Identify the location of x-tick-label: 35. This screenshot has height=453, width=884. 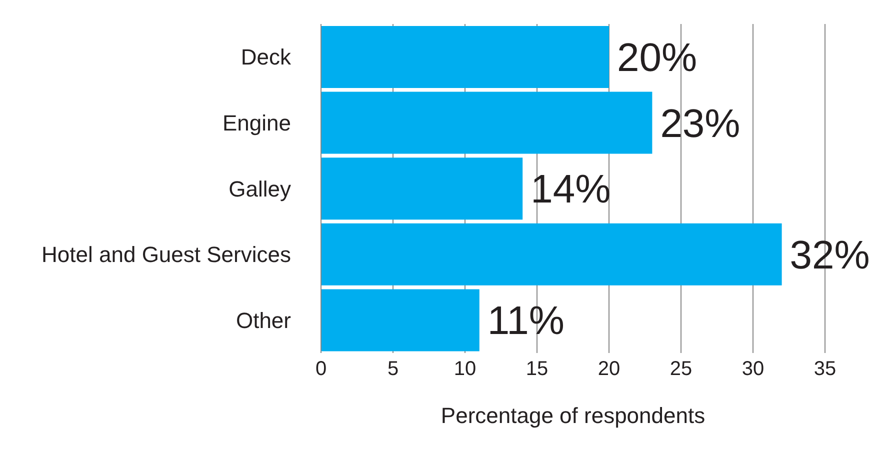
(825, 369).